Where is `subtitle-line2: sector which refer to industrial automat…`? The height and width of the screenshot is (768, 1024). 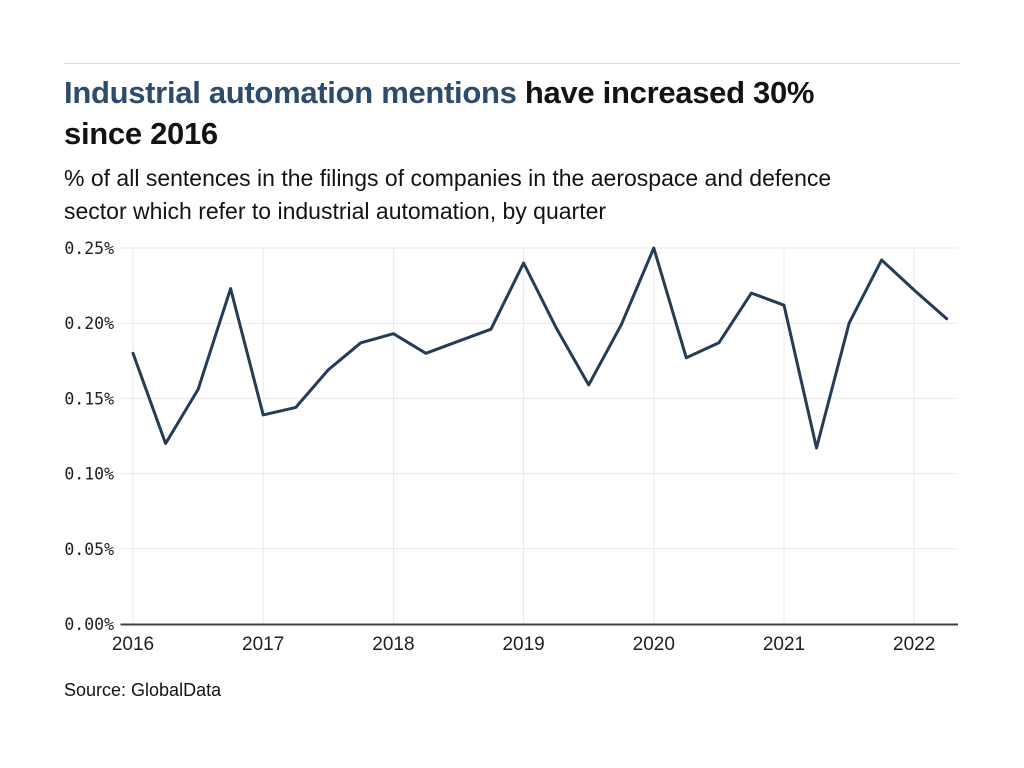
subtitle-line2: sector which refer to industrial automat… is located at coordinates (335, 211).